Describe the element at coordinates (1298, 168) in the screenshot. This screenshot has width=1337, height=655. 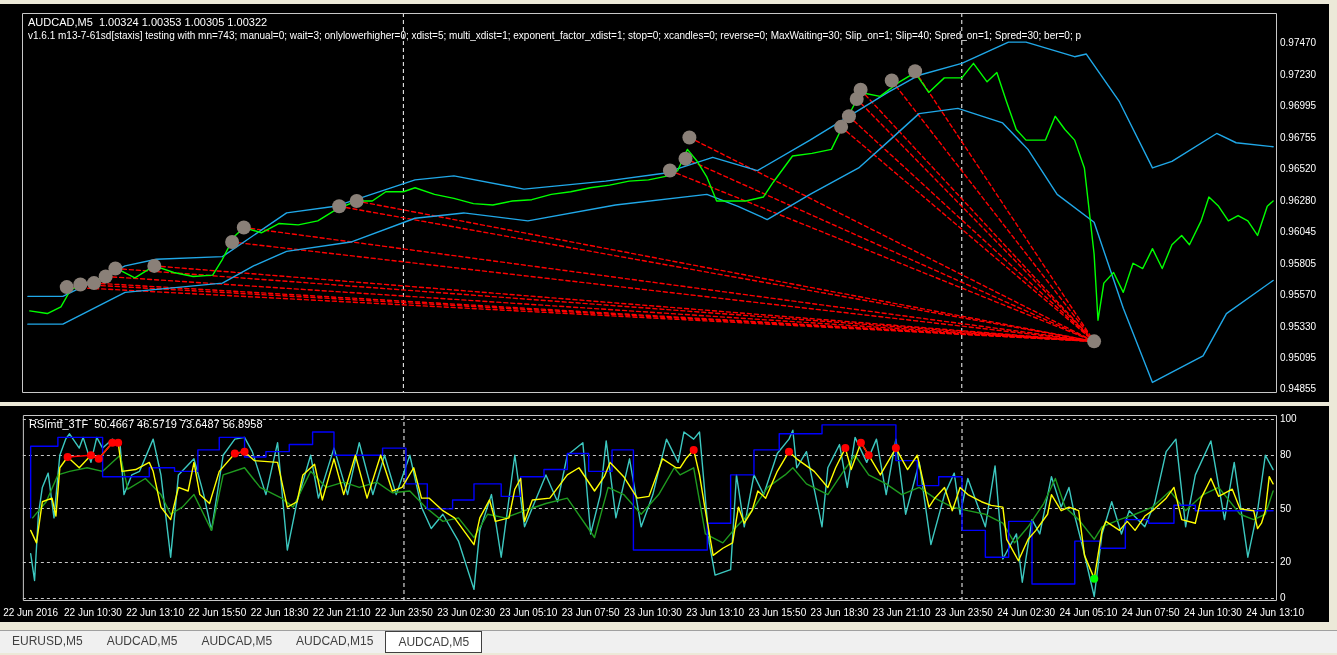
I see `y-tick-label: 0.96520` at that location.